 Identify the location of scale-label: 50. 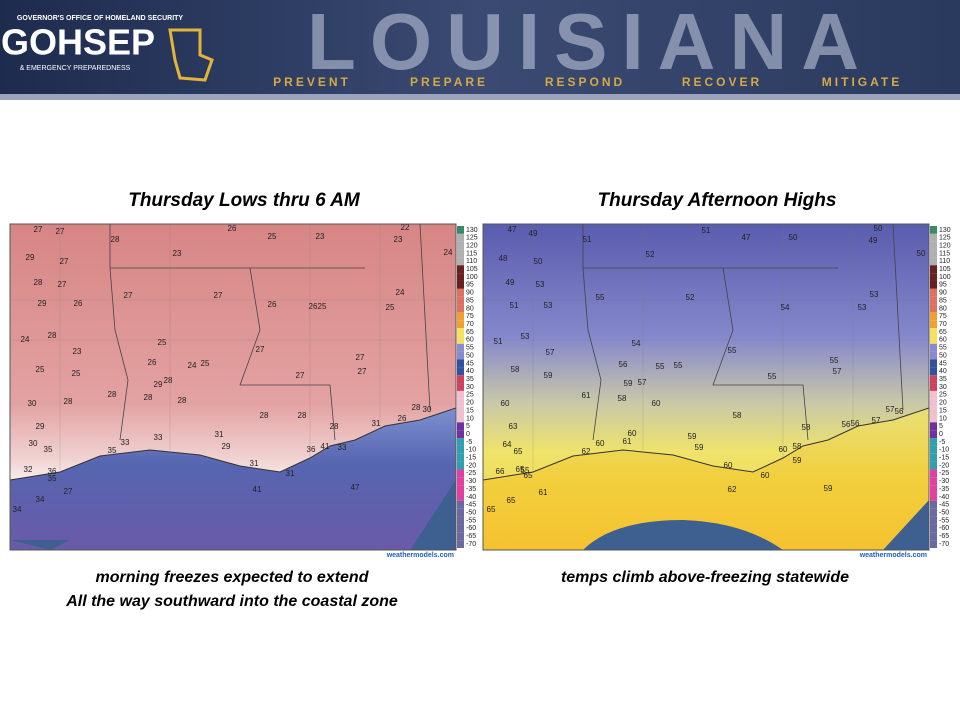
(943, 355).